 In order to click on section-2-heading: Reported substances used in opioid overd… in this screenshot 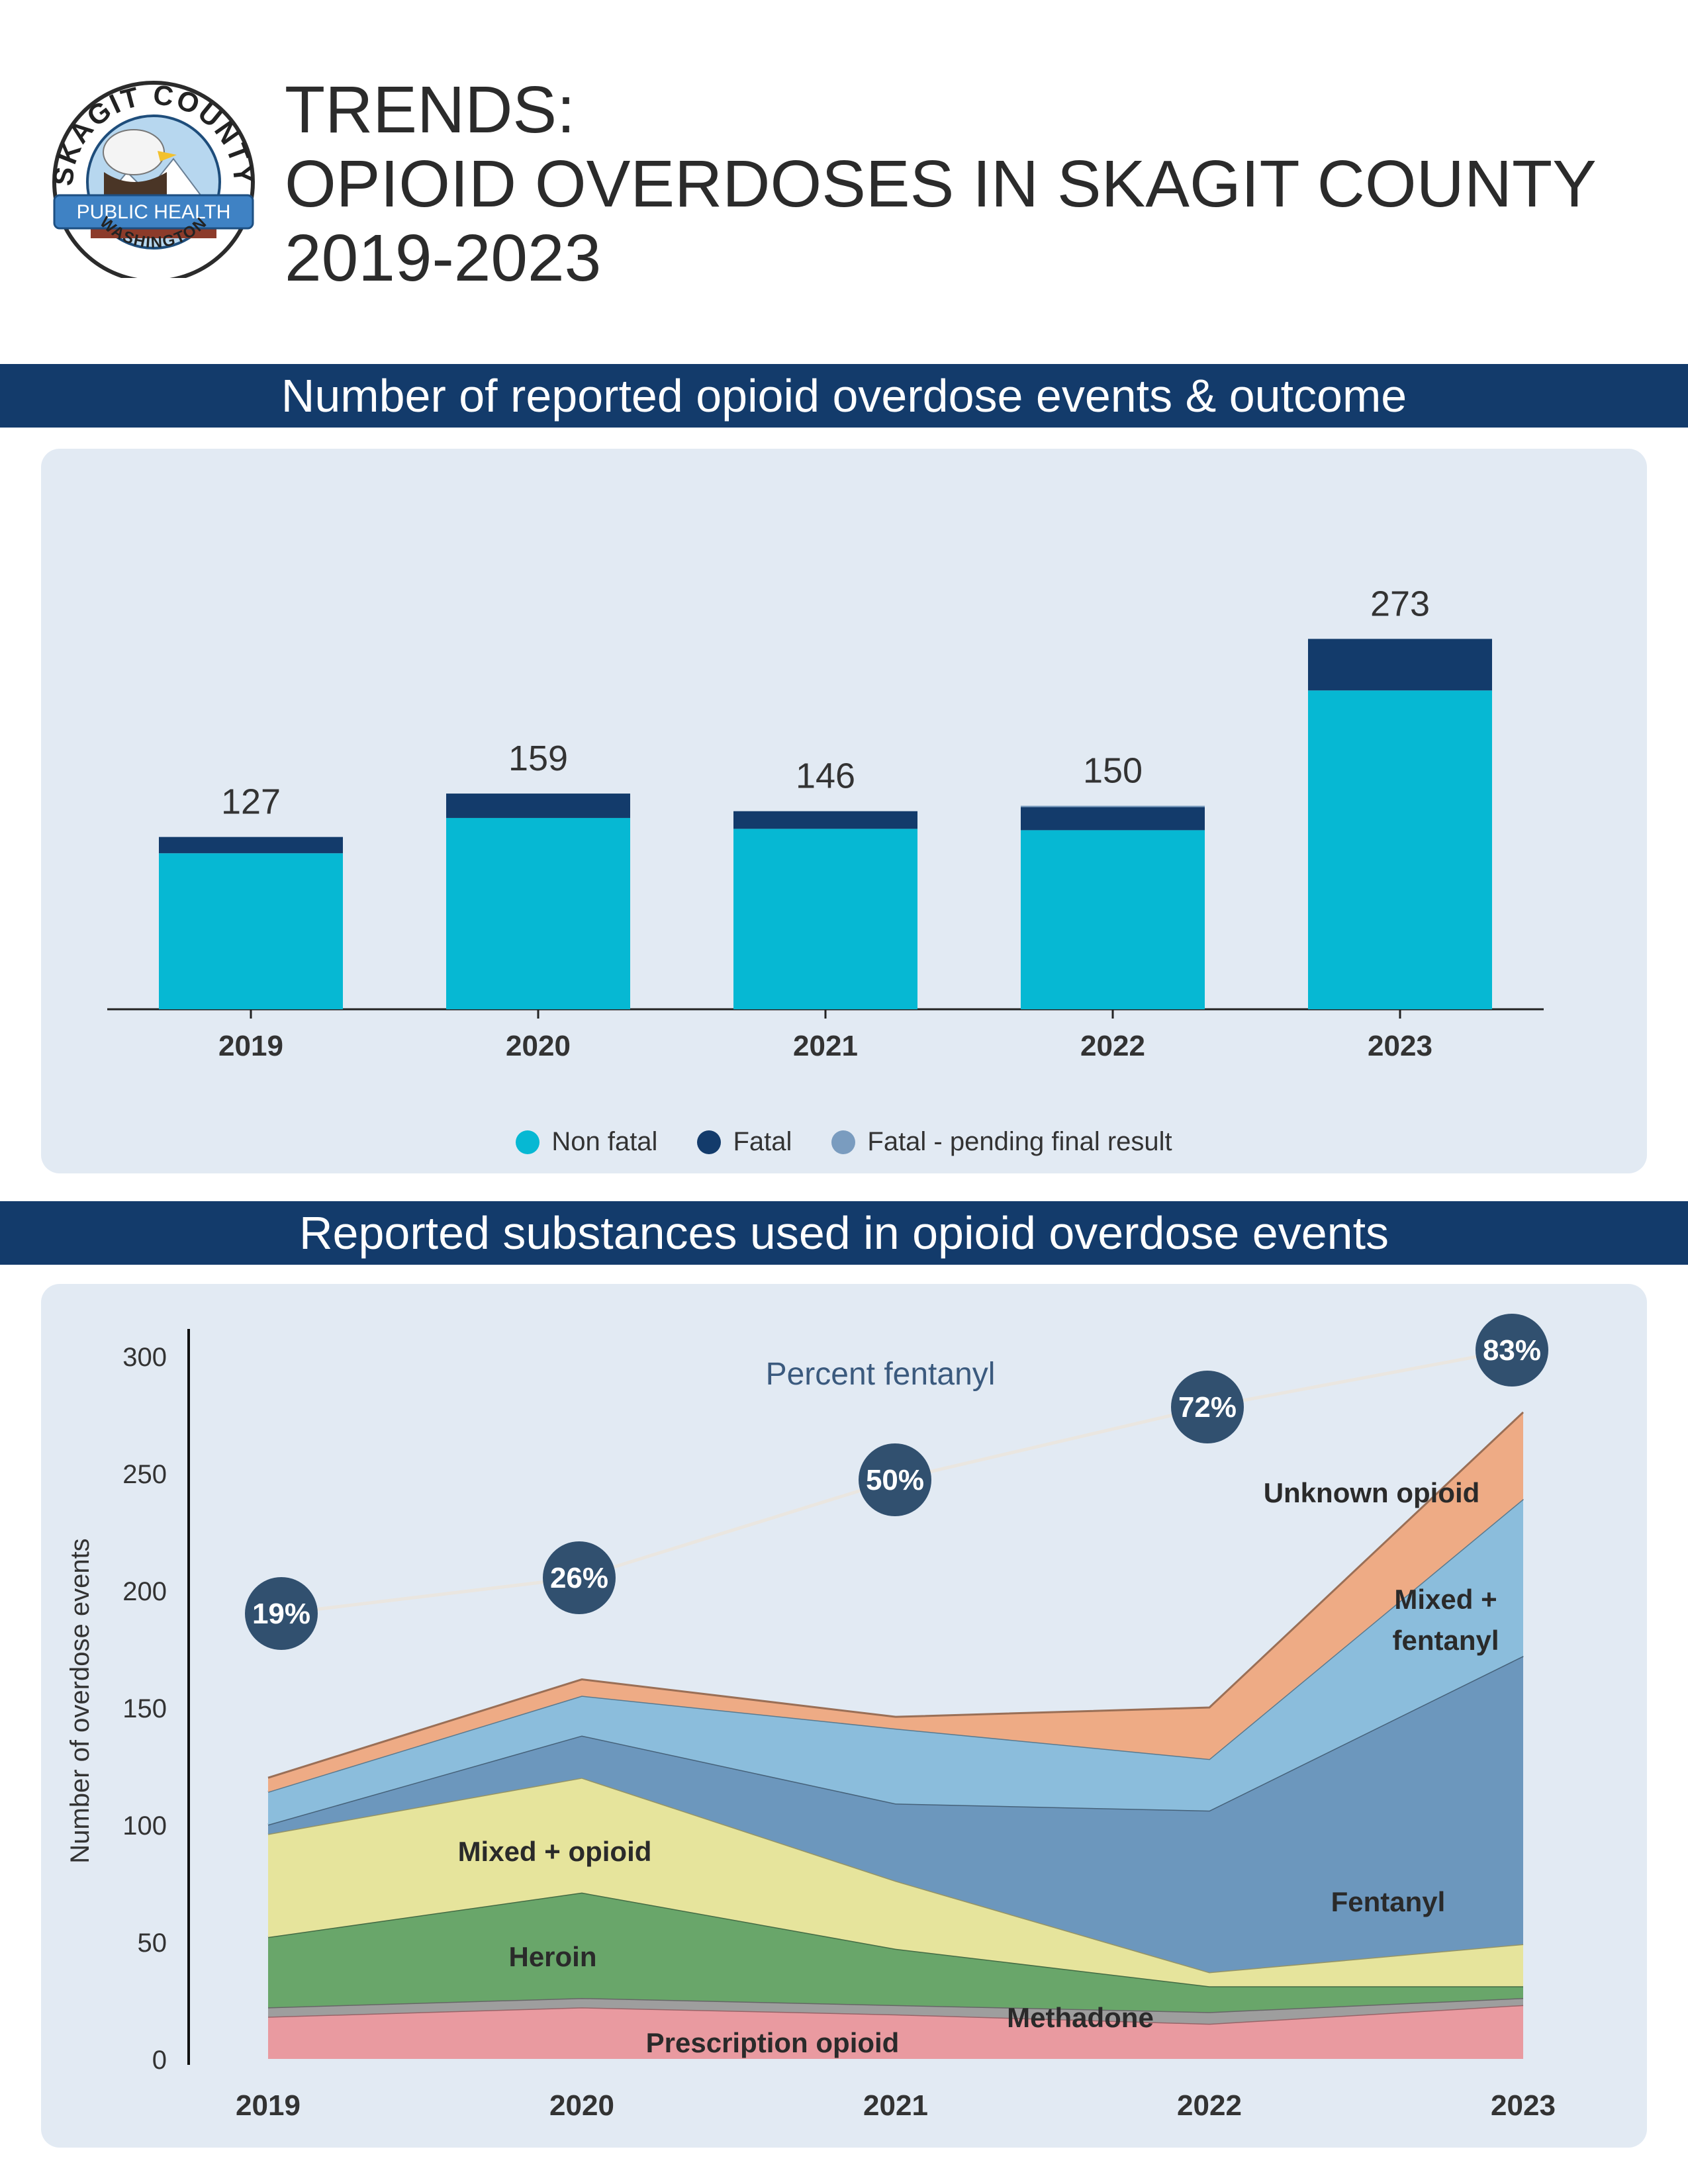, I will do `click(844, 1233)`.